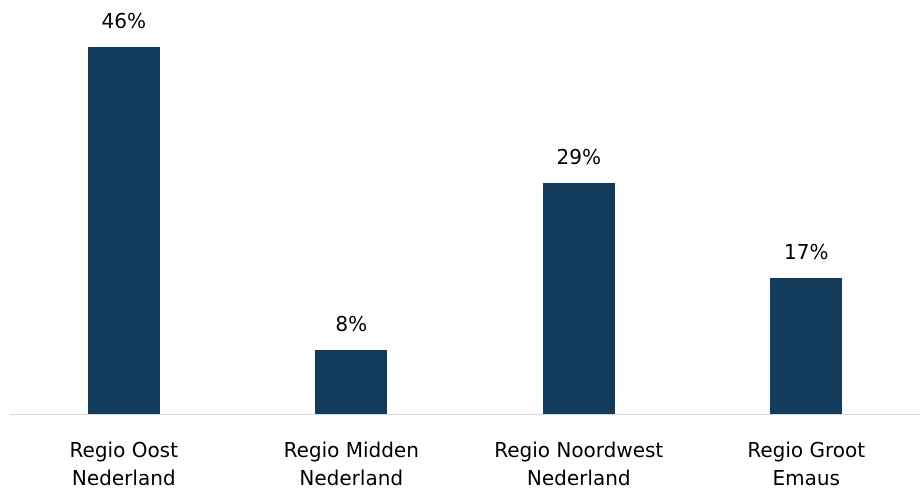  What do you see at coordinates (465, 414) in the screenshot?
I see `baseline` at bounding box center [465, 414].